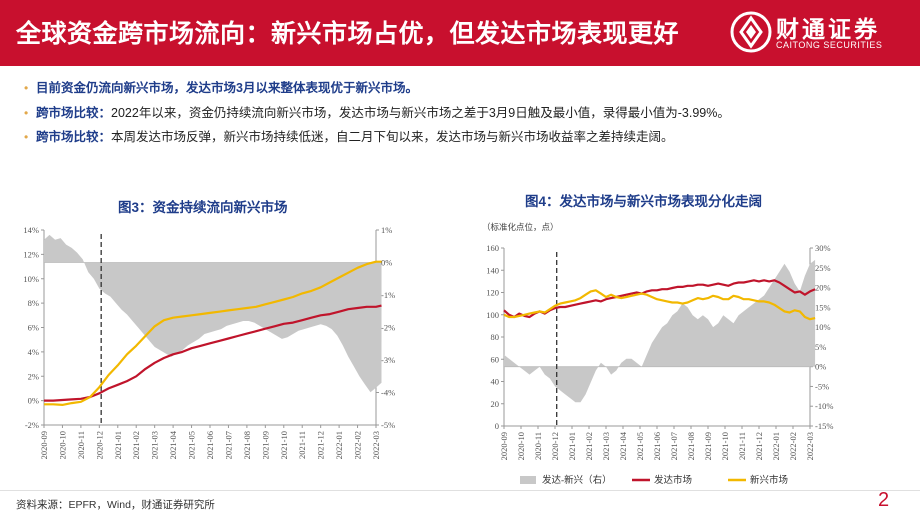  Describe the element at coordinates (348, 34) in the screenshot. I see `page-title: 全球资金跨市场流向：新兴市场占优，但发达市场表现更好` at that location.